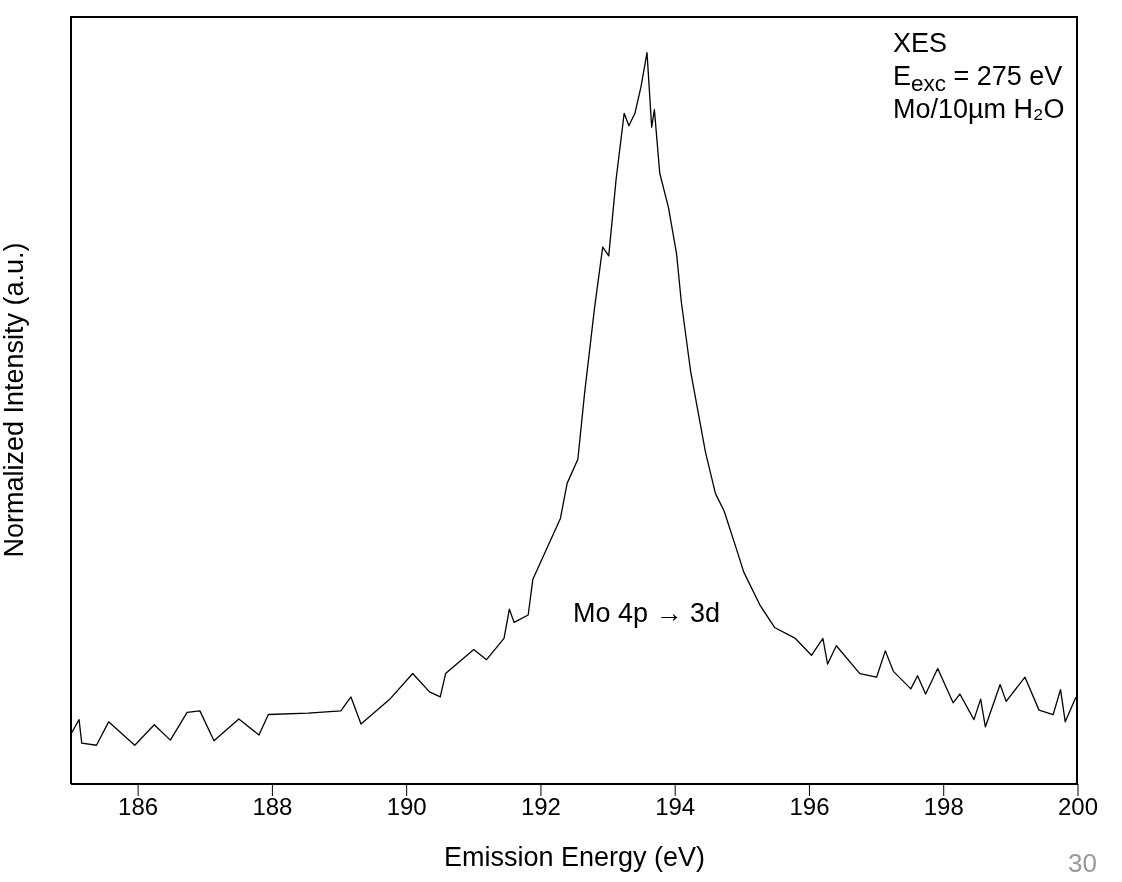 The width and height of the screenshot is (1122, 882). I want to click on x-tick-label: 194, so click(675, 807).